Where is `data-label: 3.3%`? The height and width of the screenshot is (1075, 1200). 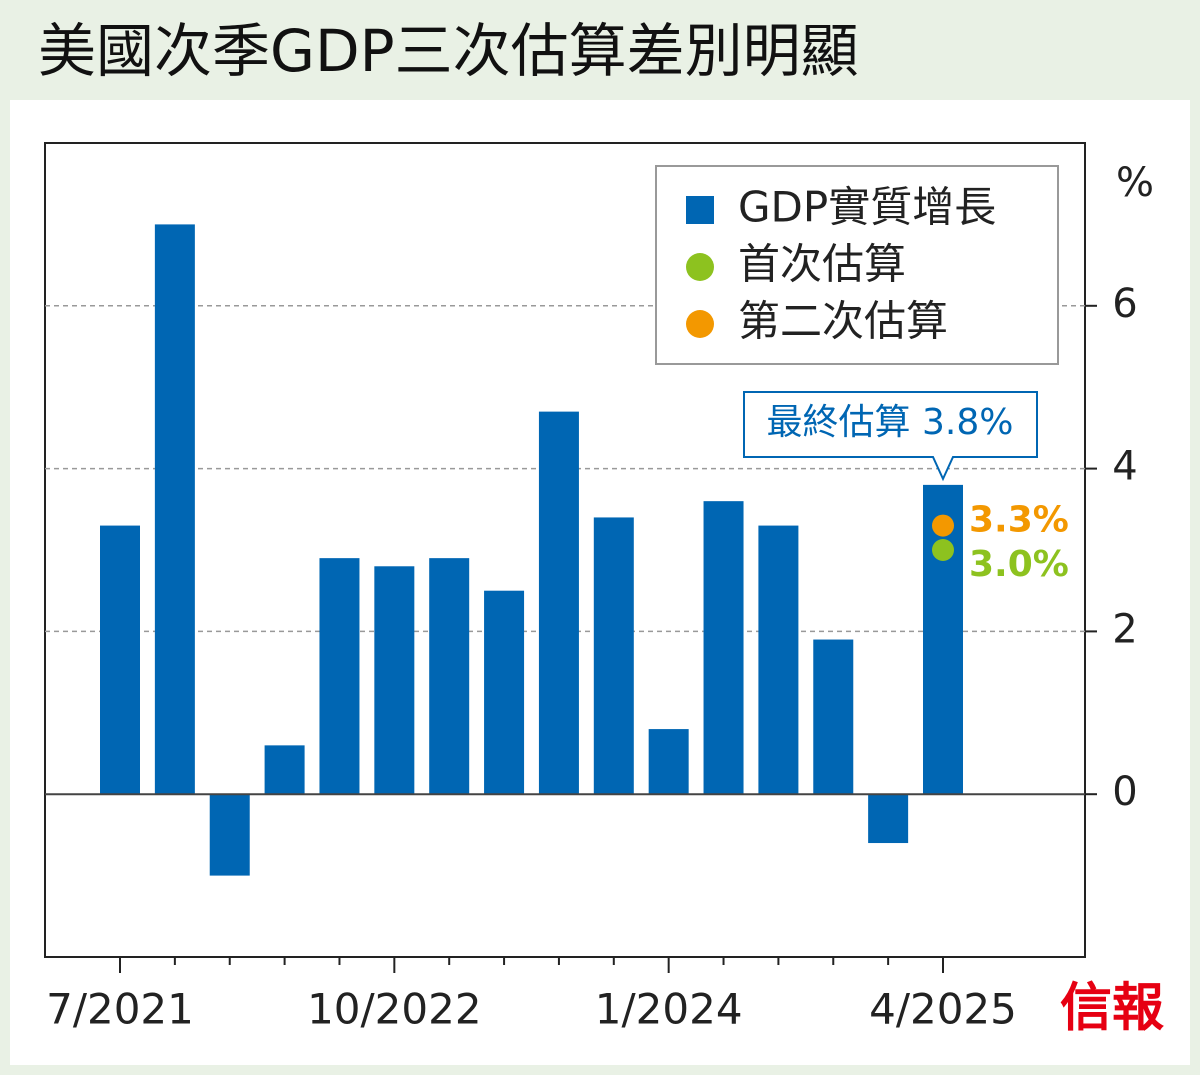
data-label: 3.3% is located at coordinates (1019, 520).